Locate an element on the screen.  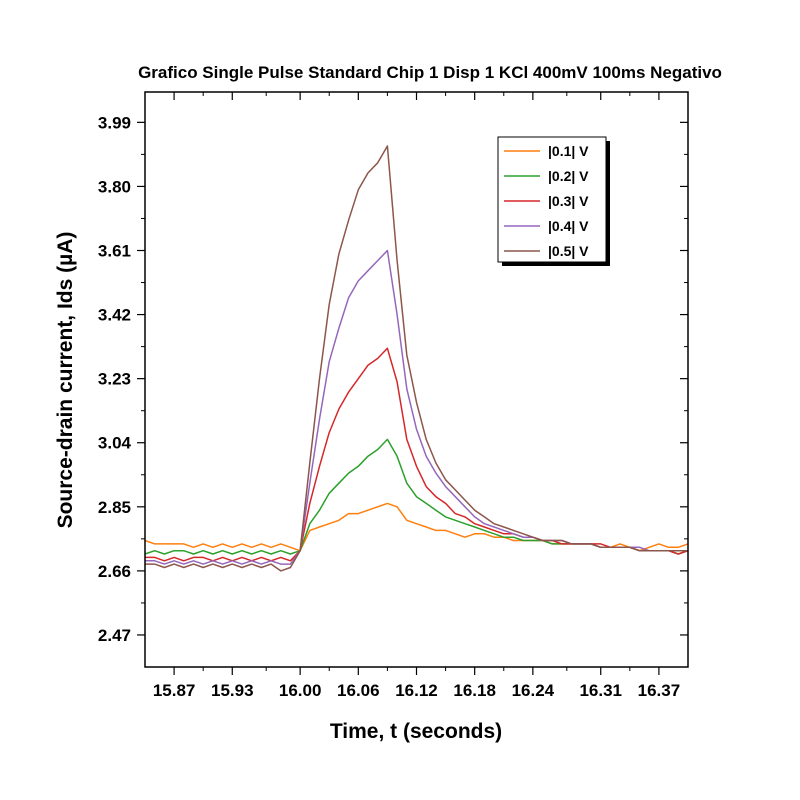
legend-box is located at coordinates (552, 199).